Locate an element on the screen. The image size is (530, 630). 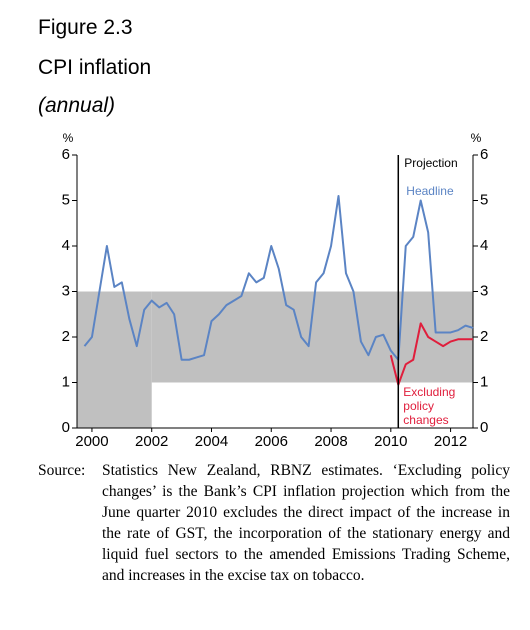
y2-tick-label: 6 is located at coordinates (484, 154).